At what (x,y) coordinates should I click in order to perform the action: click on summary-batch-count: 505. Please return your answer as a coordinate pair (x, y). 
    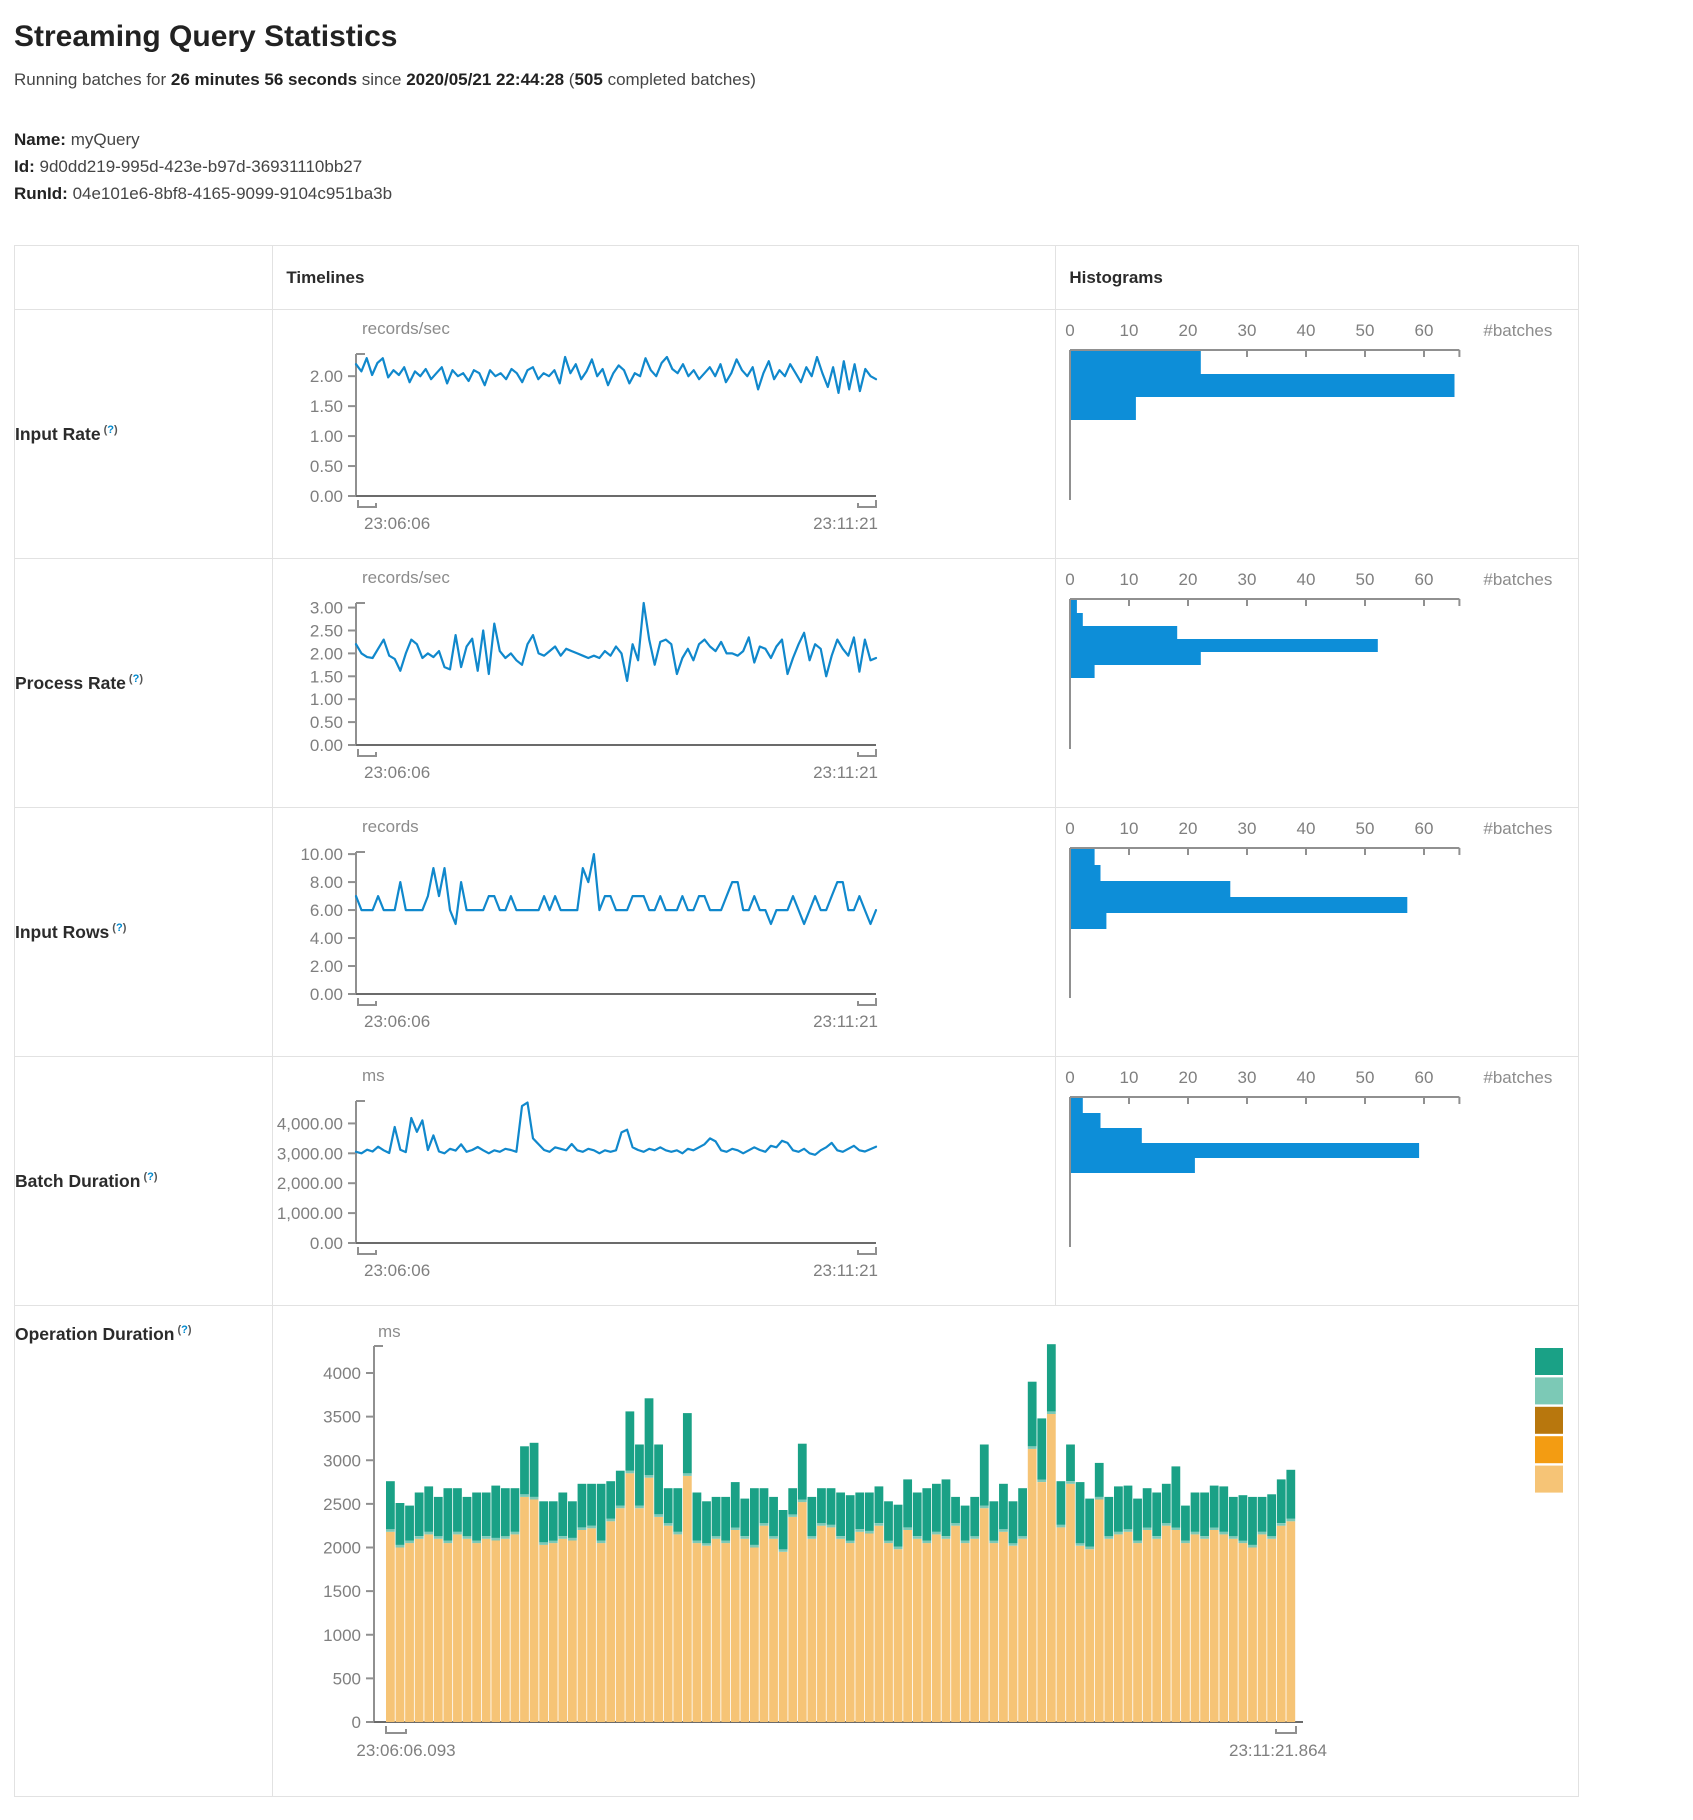
    Looking at the image, I should click on (588, 79).